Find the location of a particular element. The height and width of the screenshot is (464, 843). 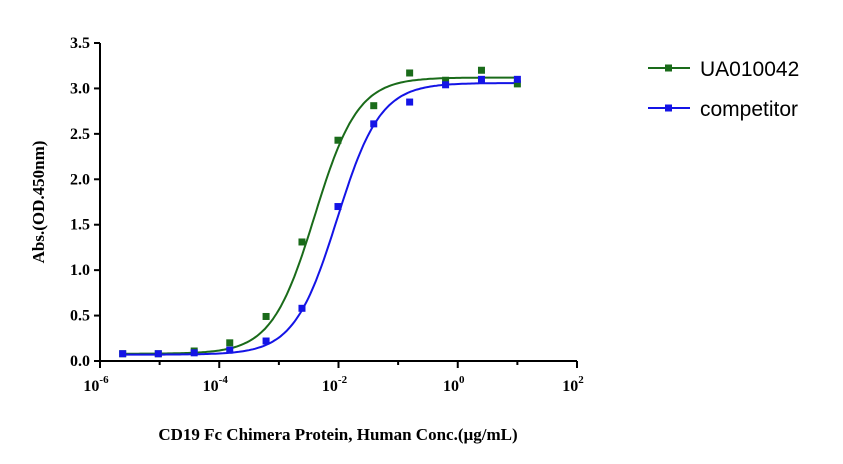

x-tick-label: 10⁻⁴ is located at coordinates (216, 384).